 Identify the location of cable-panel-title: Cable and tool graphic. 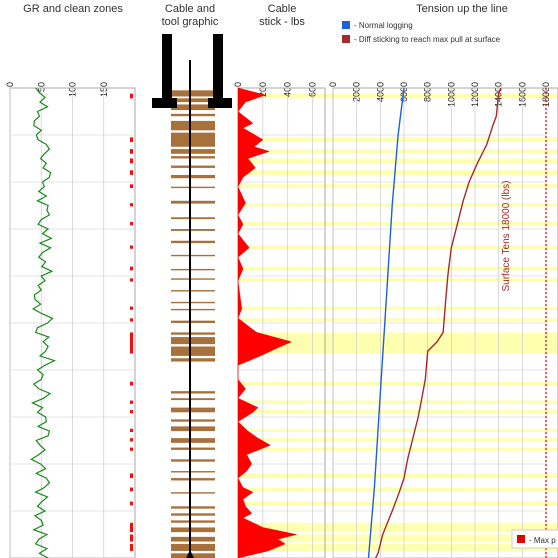
(190, 15).